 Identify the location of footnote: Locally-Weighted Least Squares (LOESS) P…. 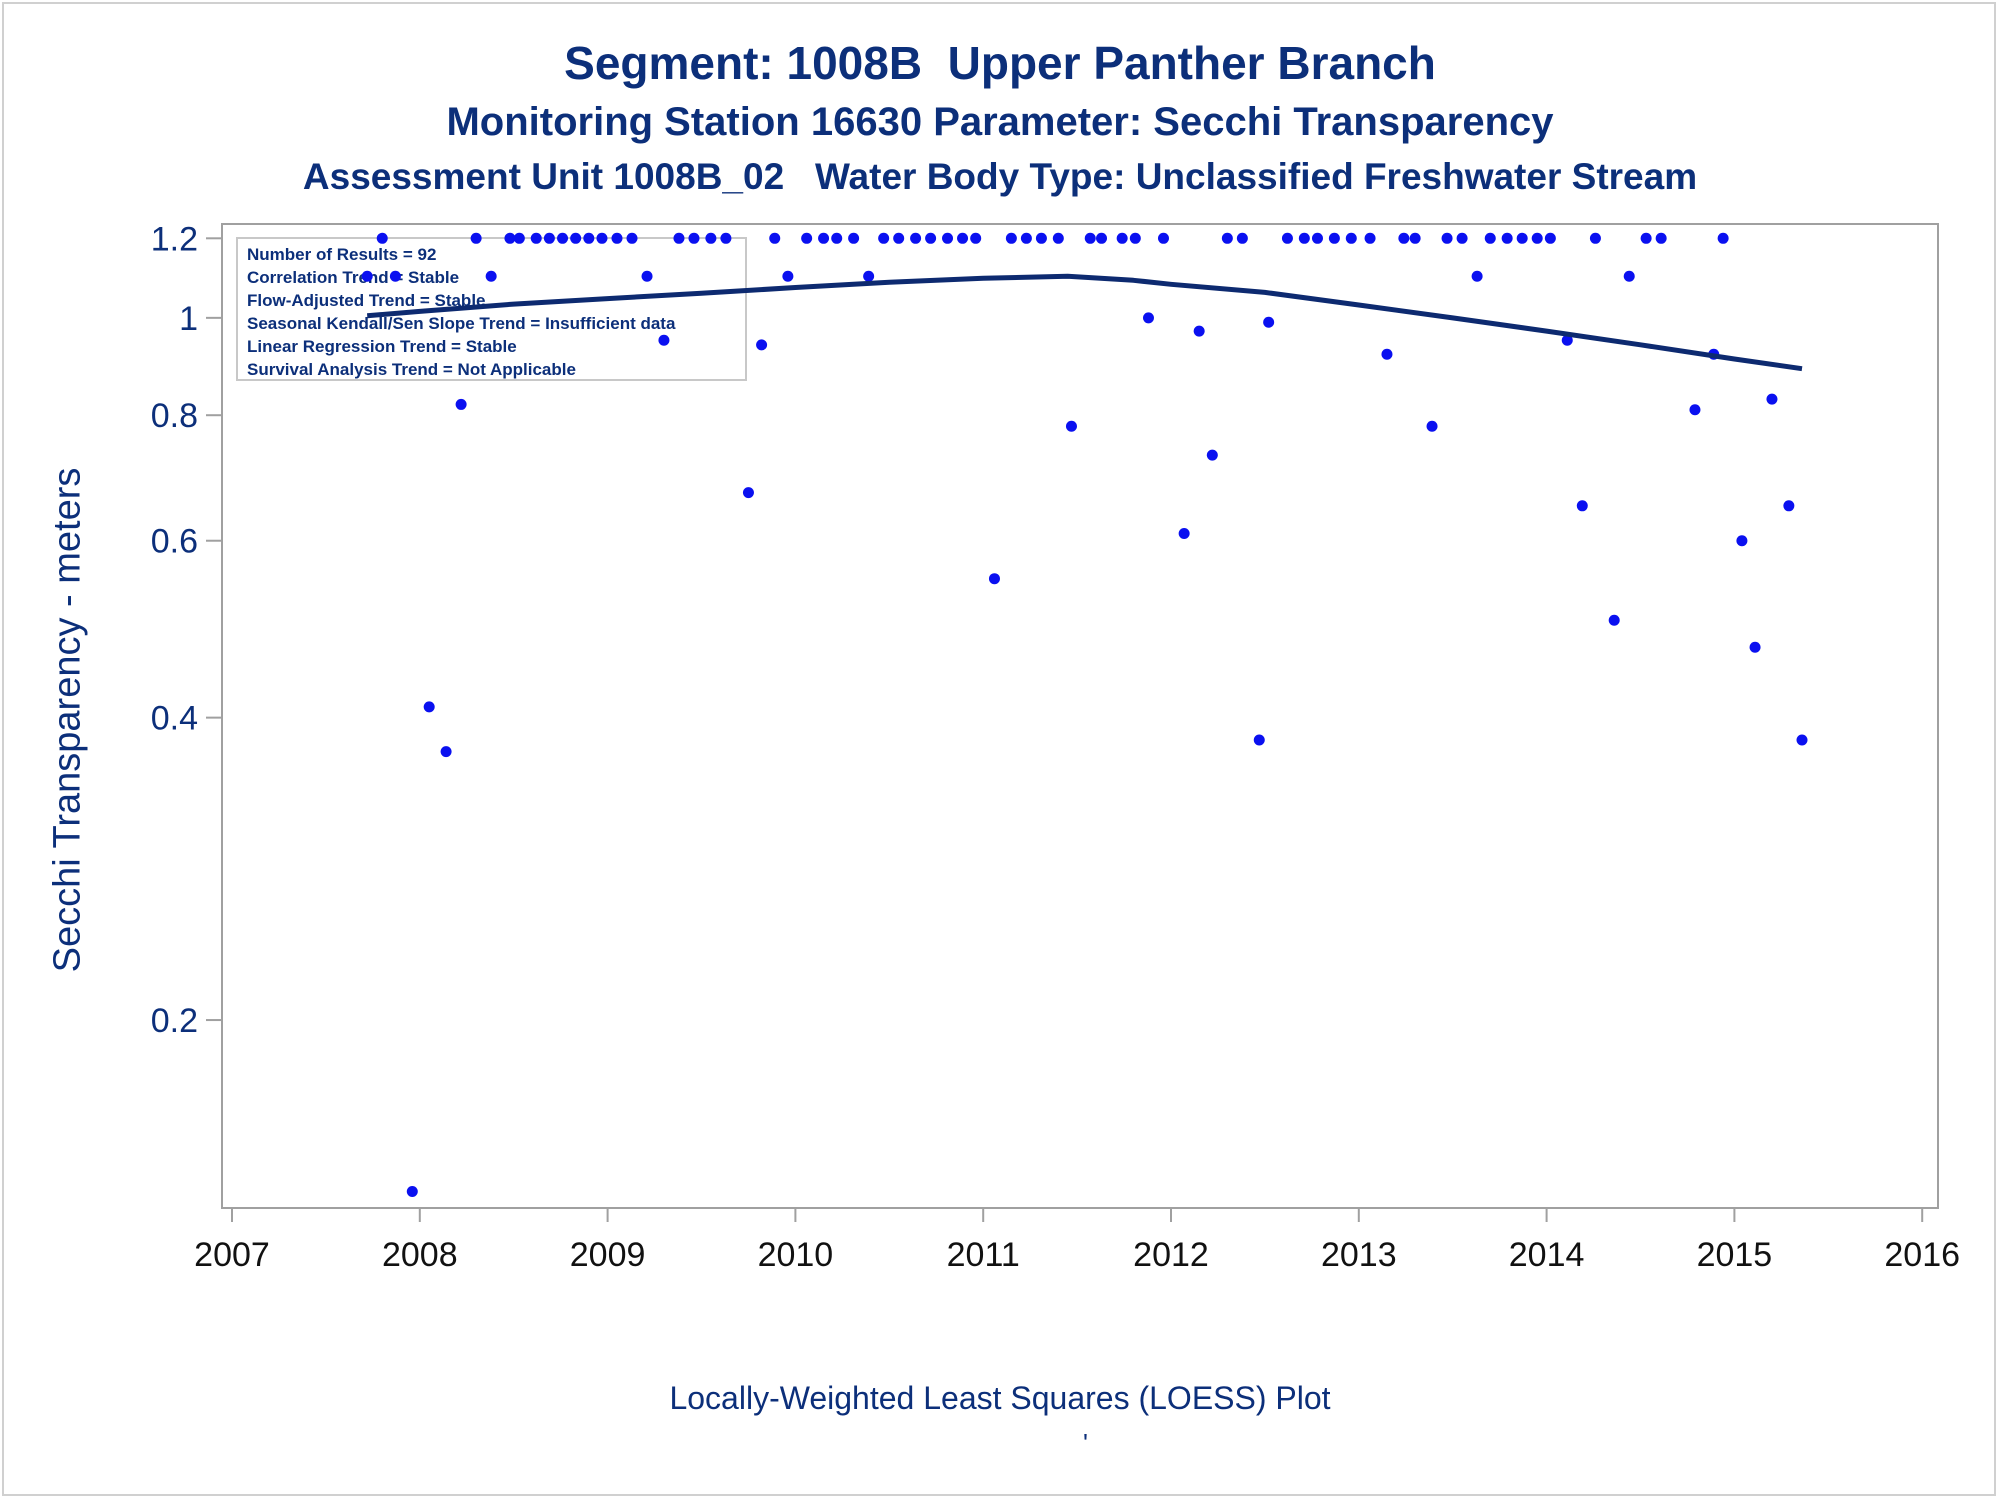
(1000, 1398).